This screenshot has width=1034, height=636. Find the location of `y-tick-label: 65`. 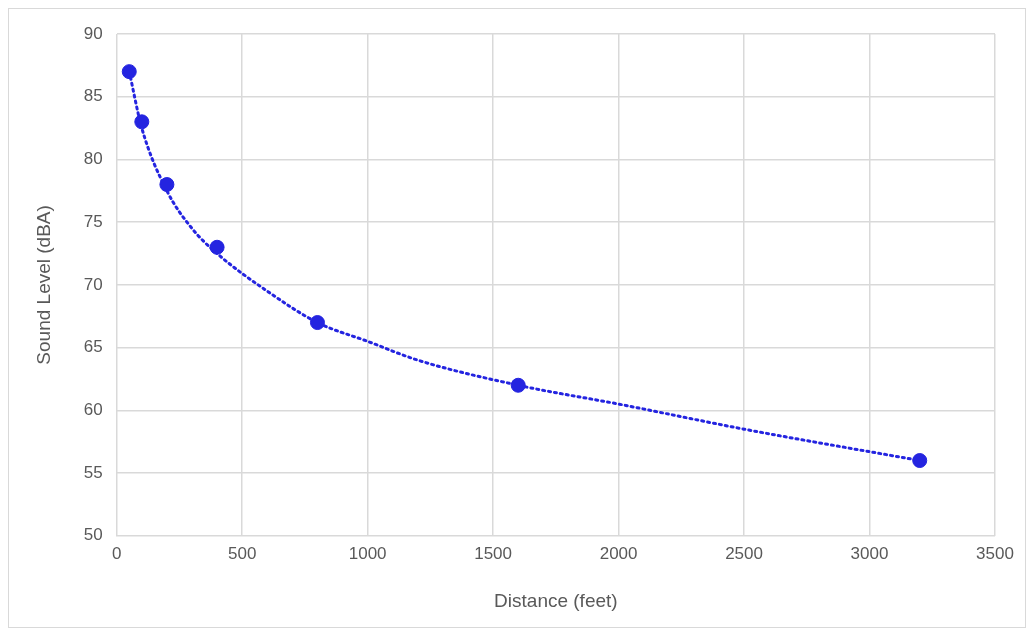

y-tick-label: 65 is located at coordinates (93, 347).